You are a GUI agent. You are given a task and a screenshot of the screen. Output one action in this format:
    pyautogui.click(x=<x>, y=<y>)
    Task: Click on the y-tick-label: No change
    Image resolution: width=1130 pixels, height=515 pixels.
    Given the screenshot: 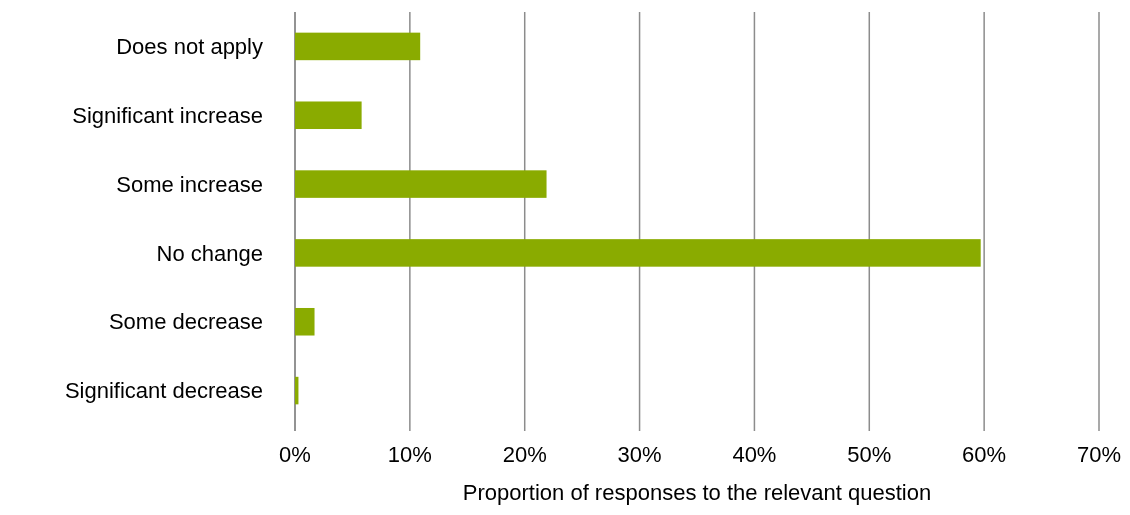 What is the action you would take?
    pyautogui.click(x=209, y=253)
    